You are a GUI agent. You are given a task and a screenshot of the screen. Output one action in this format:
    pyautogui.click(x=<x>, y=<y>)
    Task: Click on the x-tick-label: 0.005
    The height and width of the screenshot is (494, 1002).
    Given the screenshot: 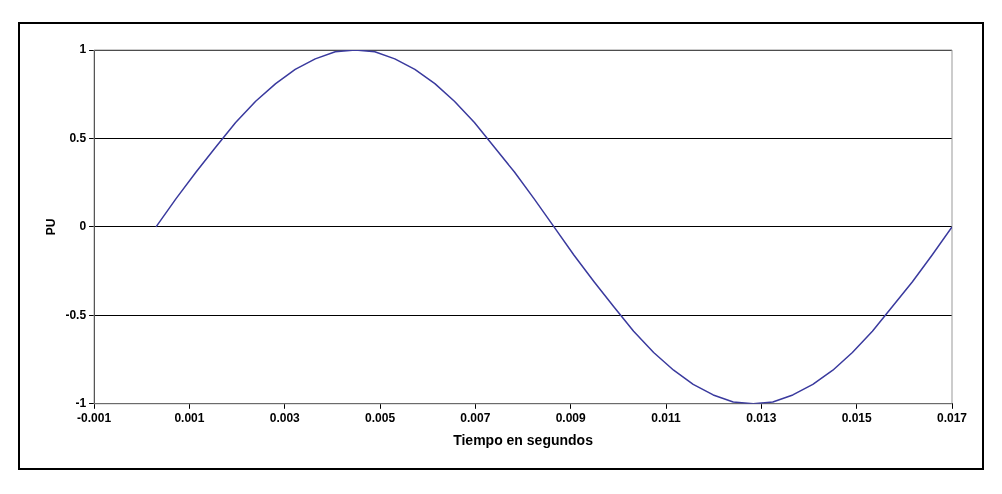 What is the action you would take?
    pyautogui.click(x=380, y=418)
    